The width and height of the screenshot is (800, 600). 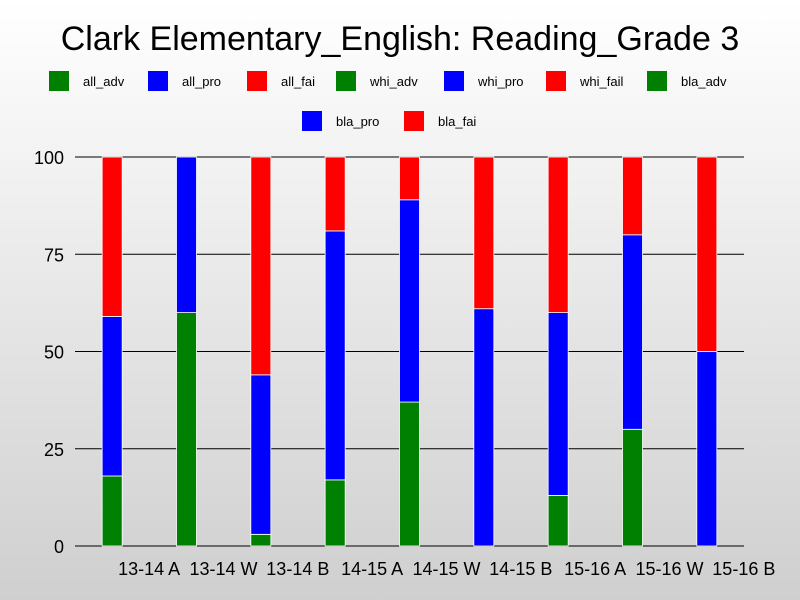 I want to click on x-tick-label: 14-15 A, so click(x=372, y=569).